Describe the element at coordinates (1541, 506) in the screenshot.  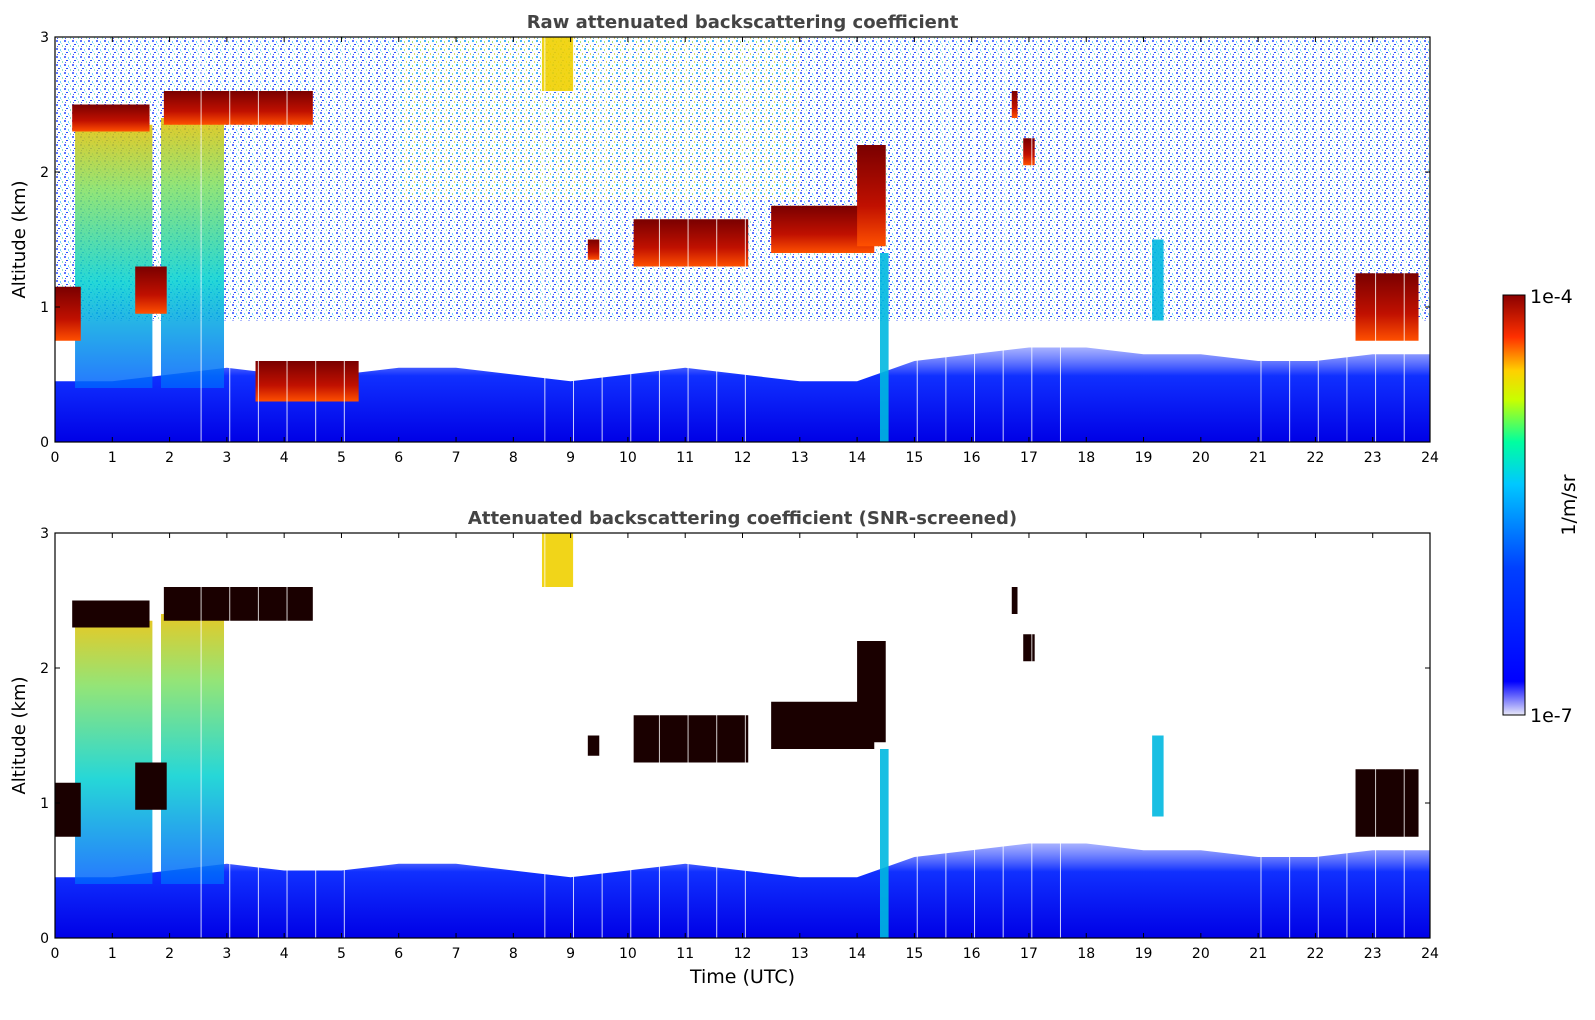
I see `colorbar: 1e-4 1e-7 1/m/sr` at that location.